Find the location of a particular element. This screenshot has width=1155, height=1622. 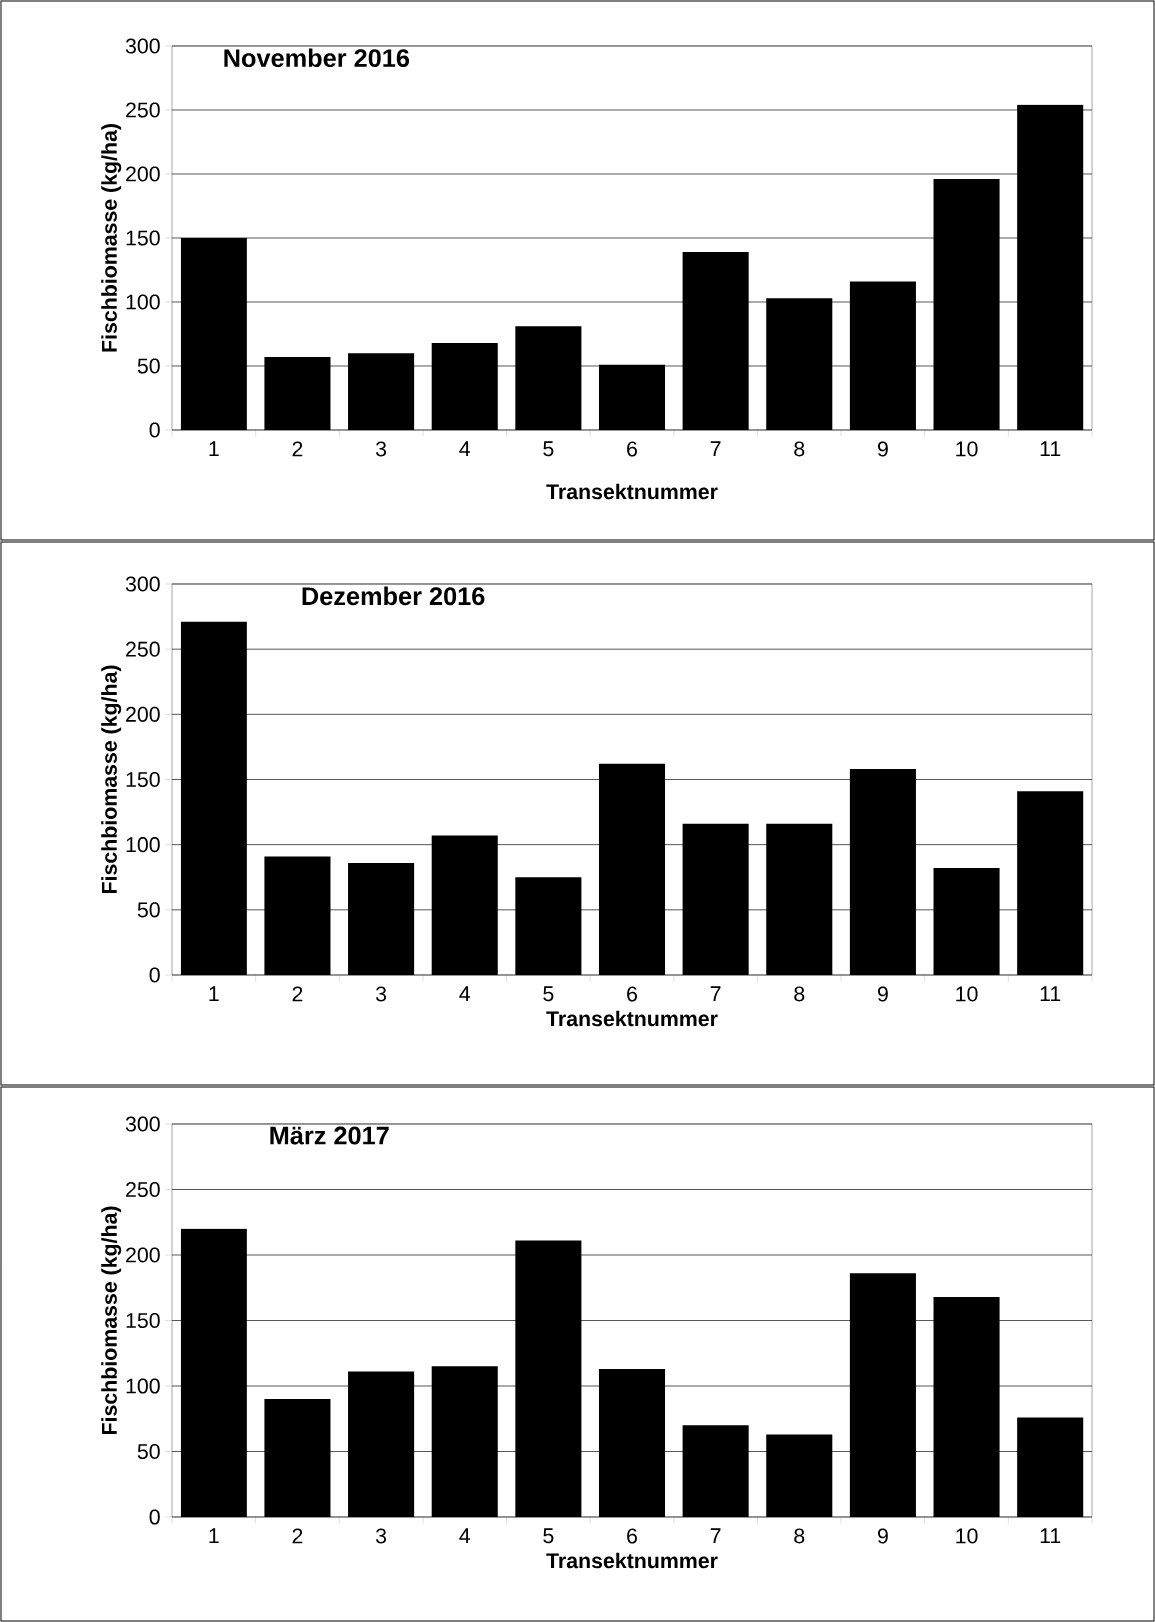

chart-title: März 2017 is located at coordinates (329, 1135).